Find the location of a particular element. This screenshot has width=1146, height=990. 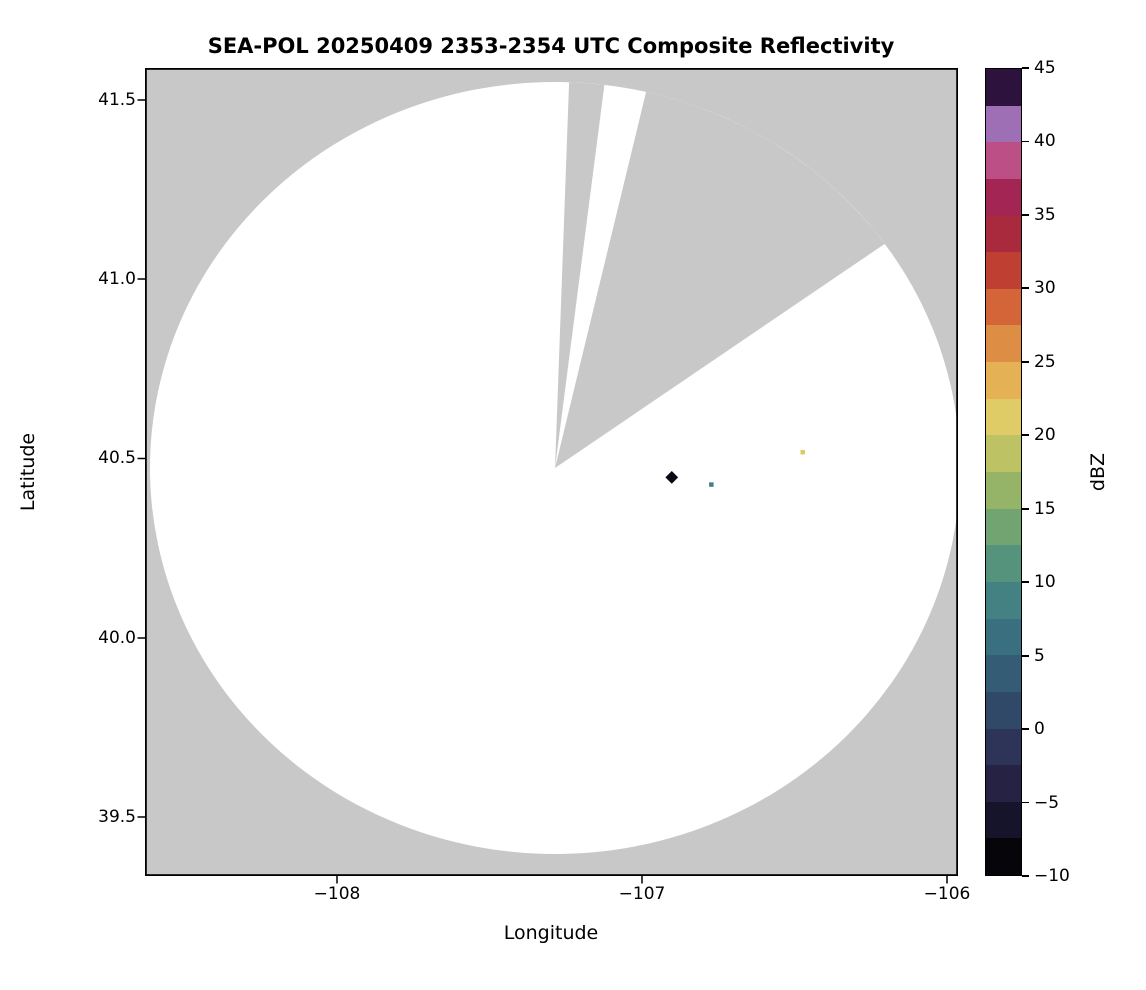

x-axis-label: Longitude is located at coordinates (551, 933).